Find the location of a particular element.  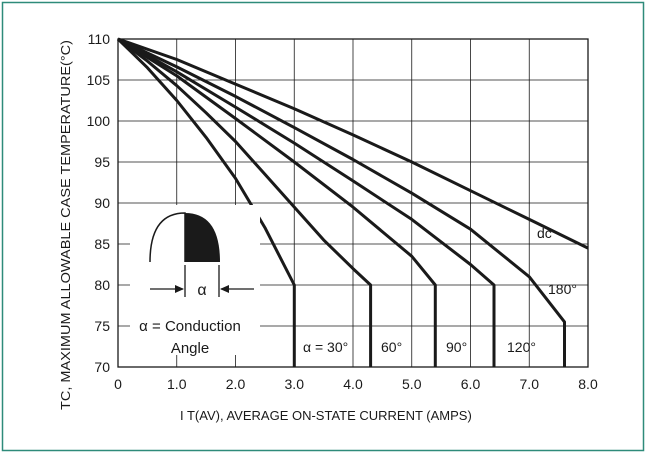

y-tick-label: 90 is located at coordinates (102, 203).